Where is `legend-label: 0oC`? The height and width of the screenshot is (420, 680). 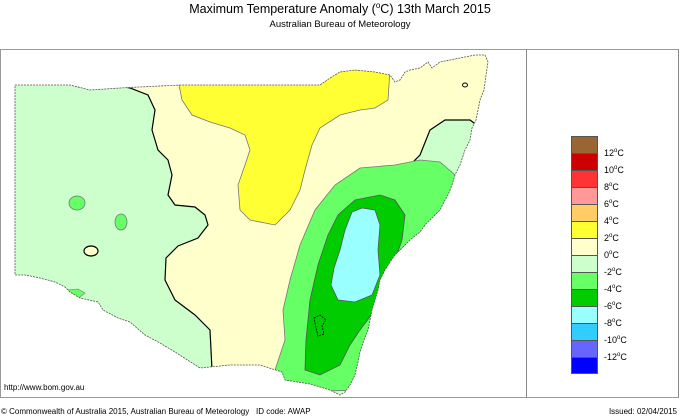 legend-label: 0oC is located at coordinates (611, 255).